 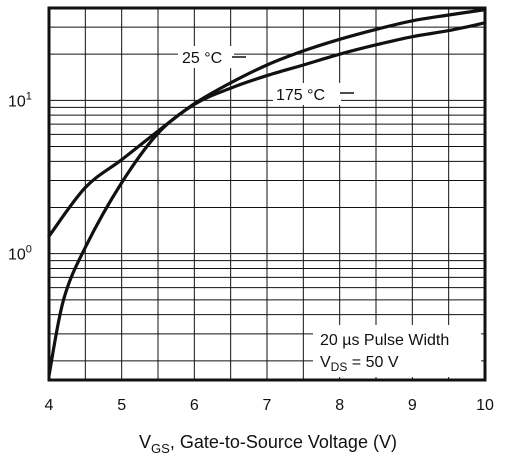 What do you see at coordinates (300, 95) in the screenshot?
I see `series-label-175c: 175 °C` at bounding box center [300, 95].